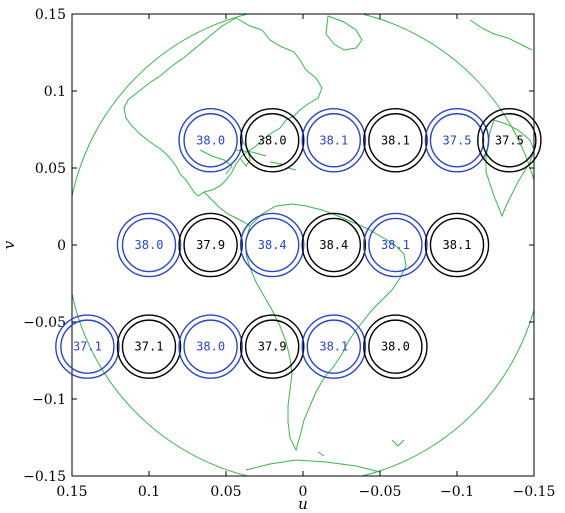 The height and width of the screenshot is (513, 565). Describe the element at coordinates (50, 15) in the screenshot. I see `y-tick-label: 0.15` at that location.